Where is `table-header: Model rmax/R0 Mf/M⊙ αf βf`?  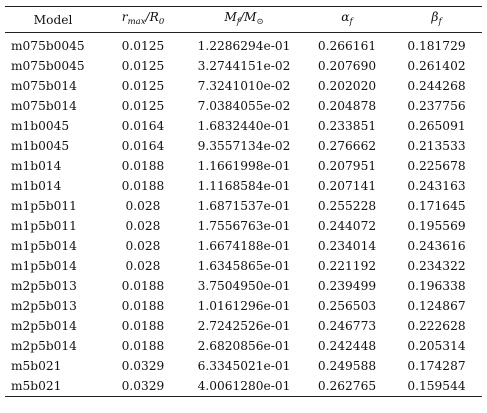
table-header: Model rmax/R0 Mf/M⊙ αf βf is located at coordinates (243, 19).